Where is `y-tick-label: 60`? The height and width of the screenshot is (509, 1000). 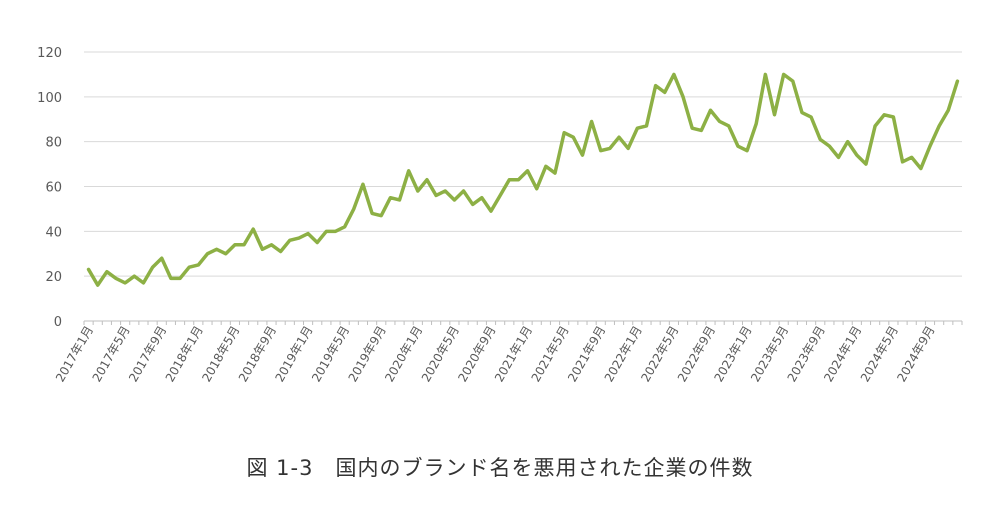
y-tick-label: 60 is located at coordinates (53, 188).